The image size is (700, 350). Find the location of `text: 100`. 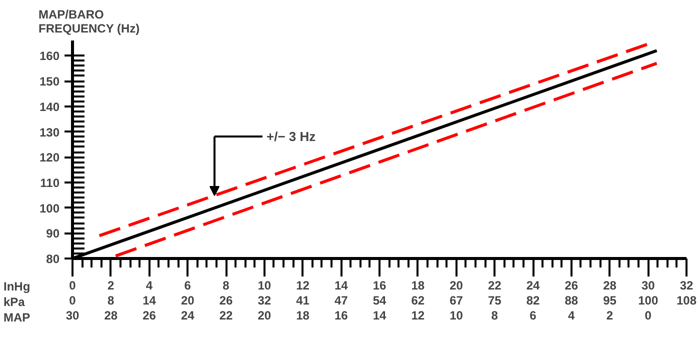

text: 100 is located at coordinates (648, 301).